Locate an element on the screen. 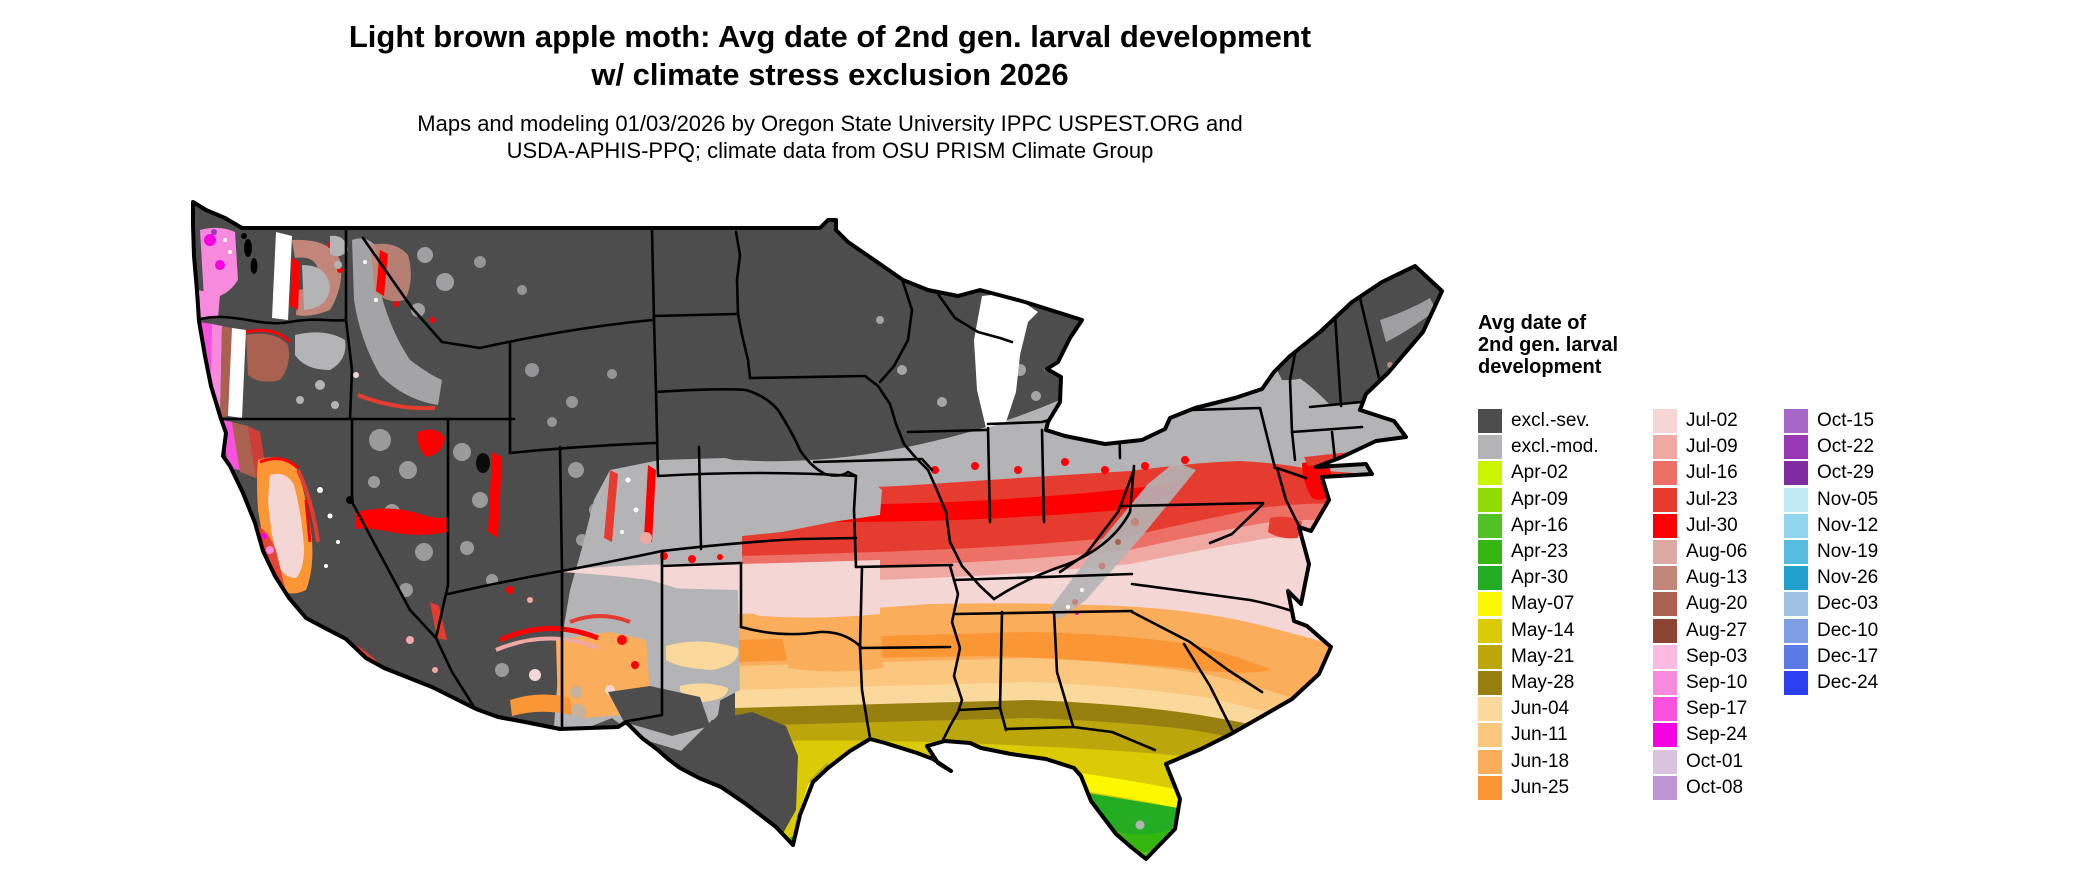 This screenshot has height=892, width=2100. legend-label: Jul-16 is located at coordinates (1712, 473).